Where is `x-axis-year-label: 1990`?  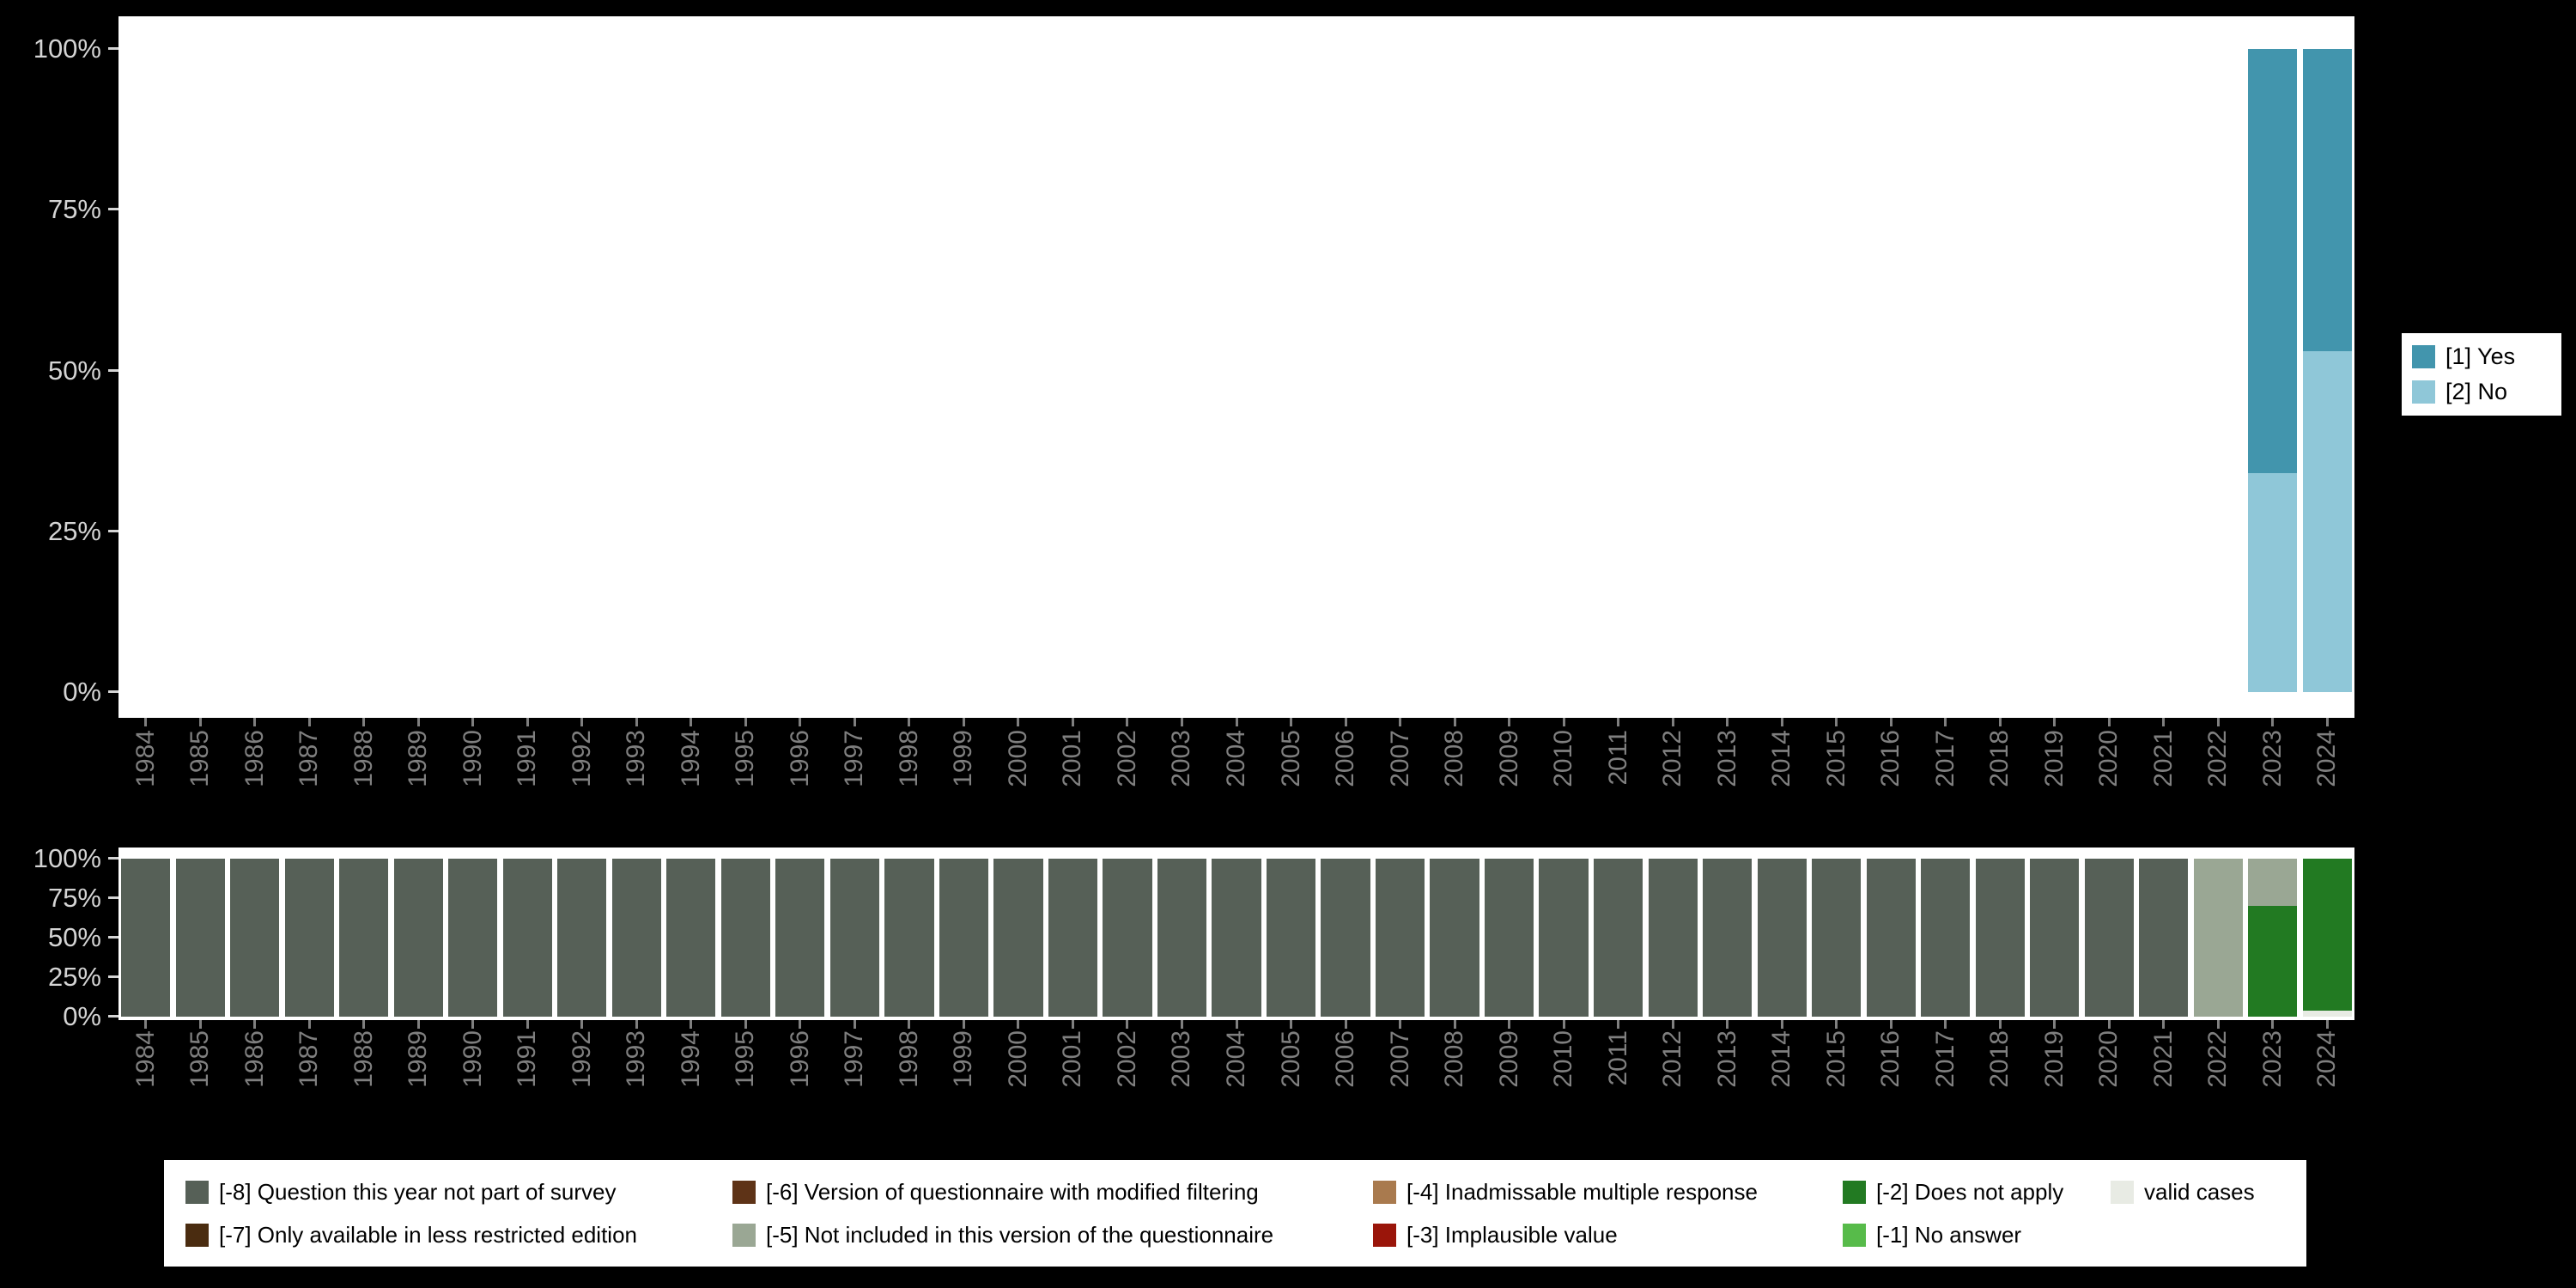
x-axis-year-label: 1990 is located at coordinates (472, 1059).